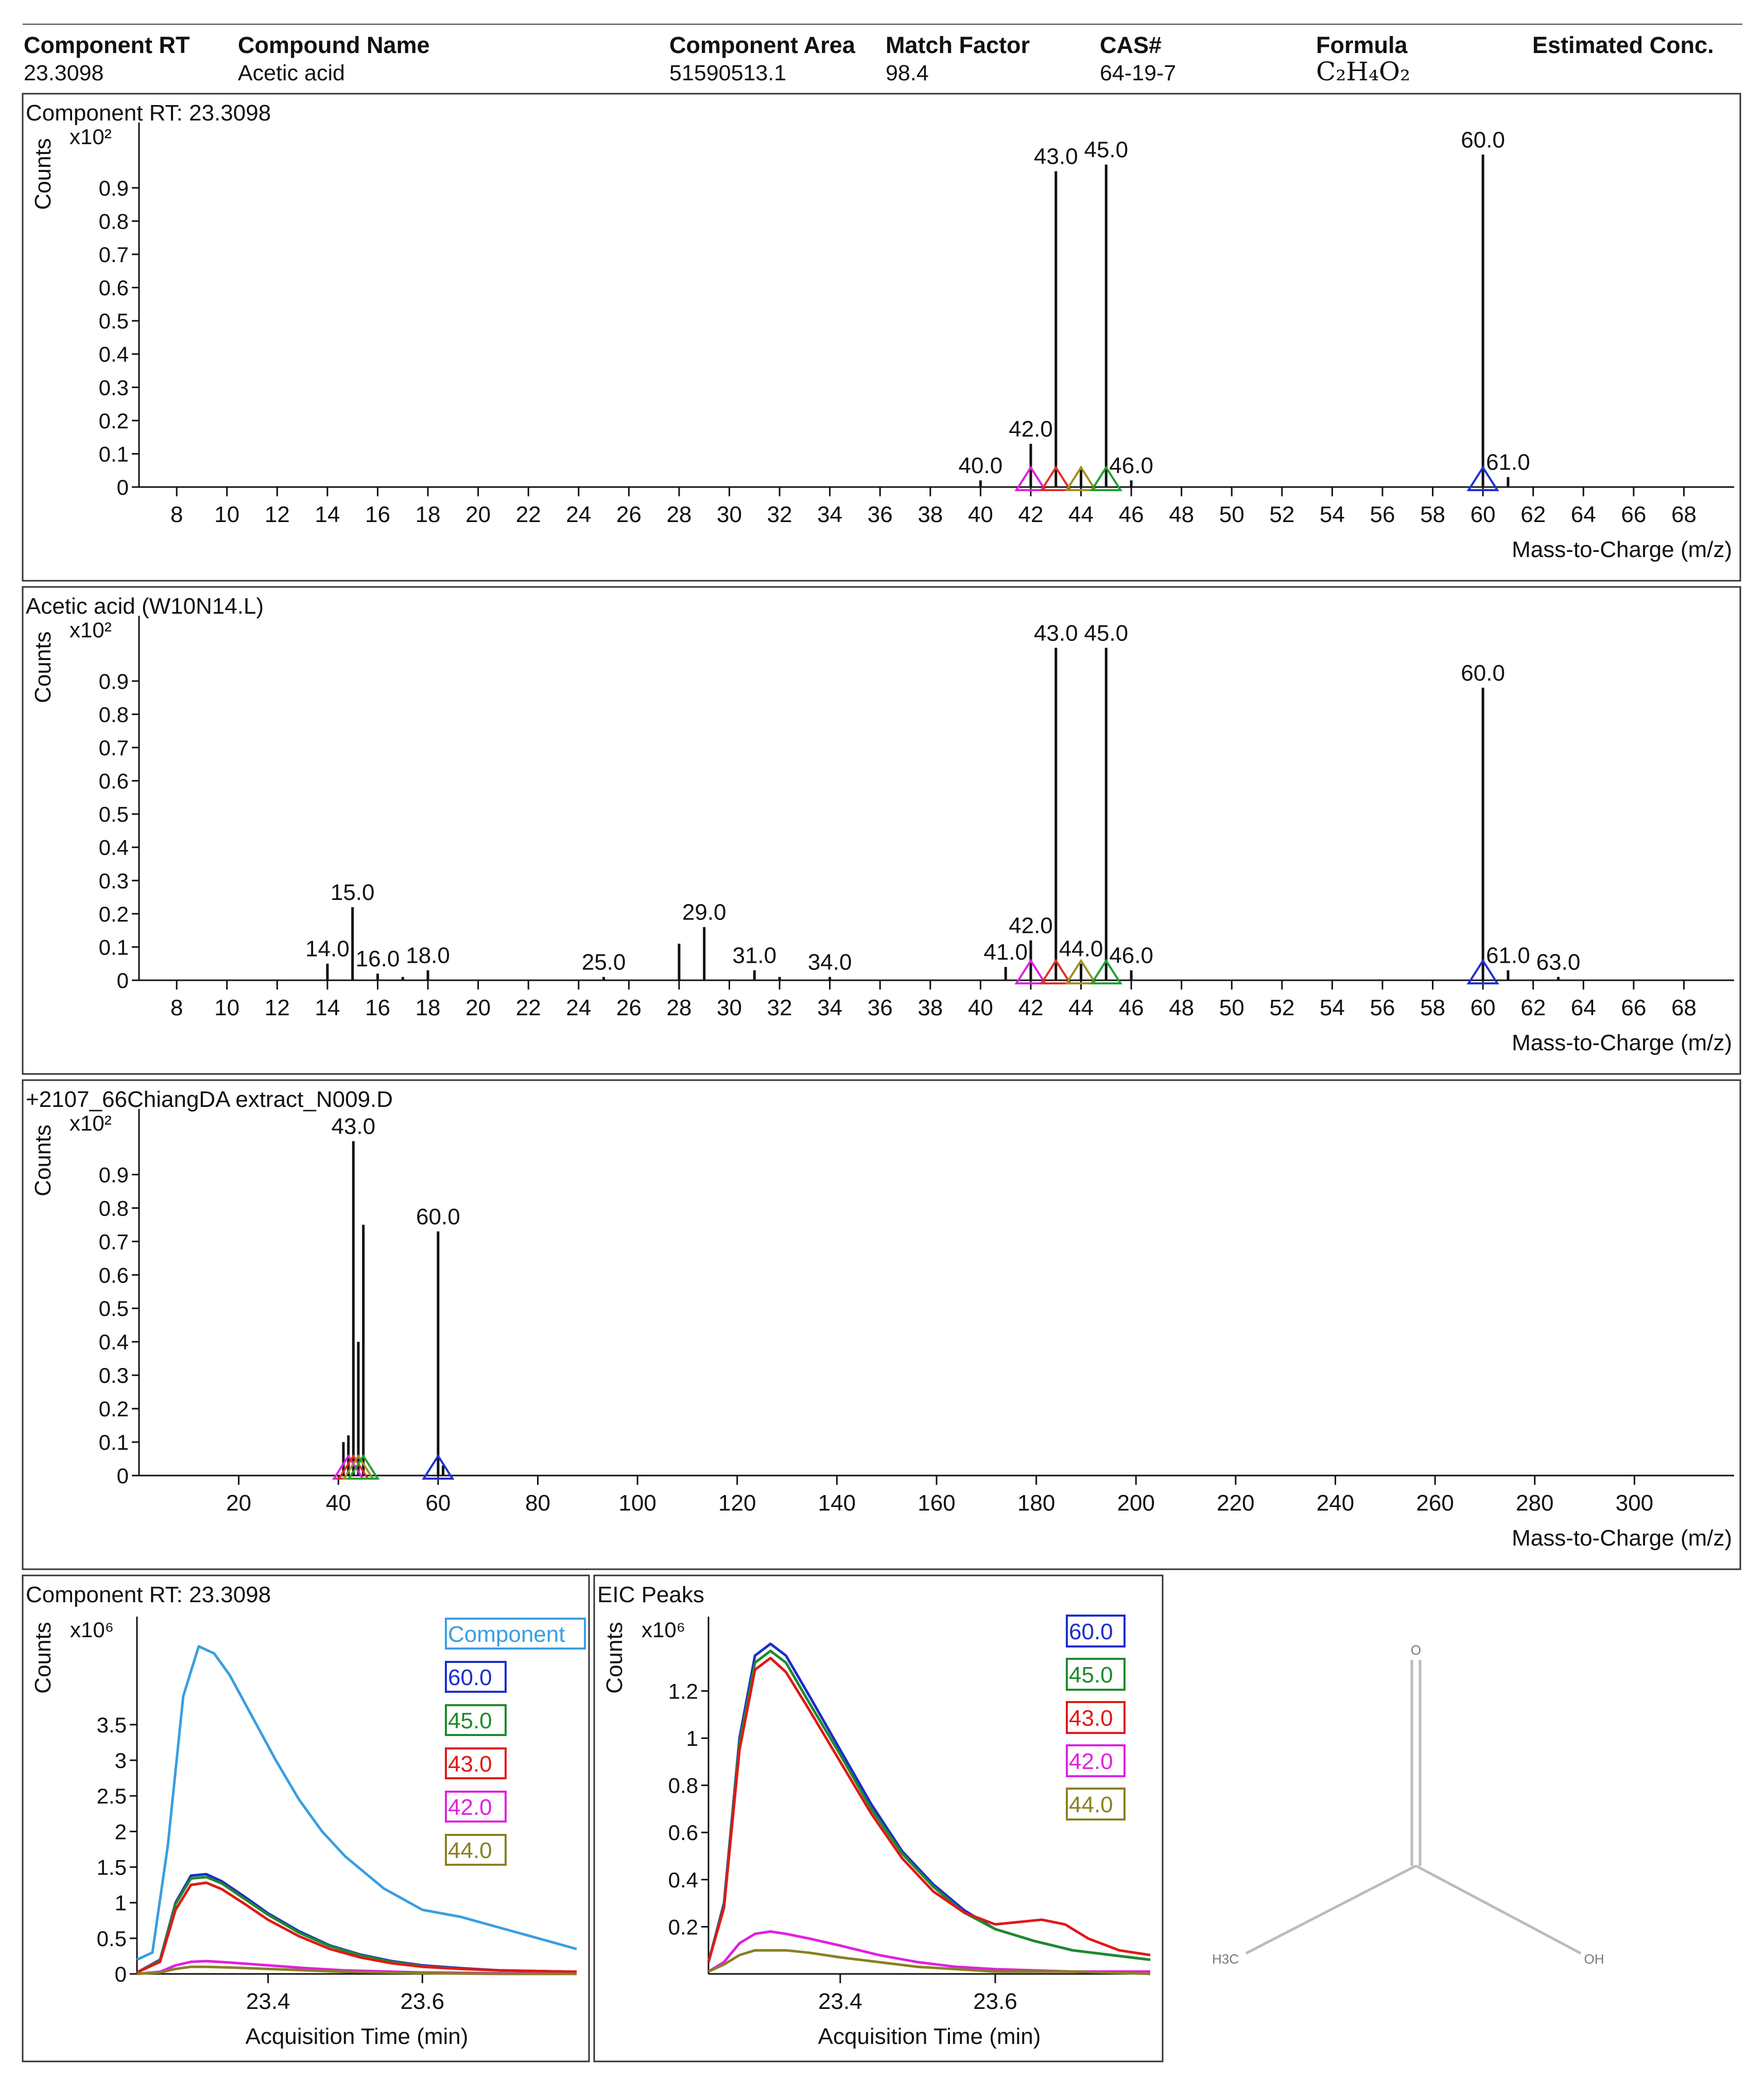 This screenshot has width=1764, height=2081. Describe the element at coordinates (438, 1503) in the screenshot. I see `x-tick-label: 60` at that location.